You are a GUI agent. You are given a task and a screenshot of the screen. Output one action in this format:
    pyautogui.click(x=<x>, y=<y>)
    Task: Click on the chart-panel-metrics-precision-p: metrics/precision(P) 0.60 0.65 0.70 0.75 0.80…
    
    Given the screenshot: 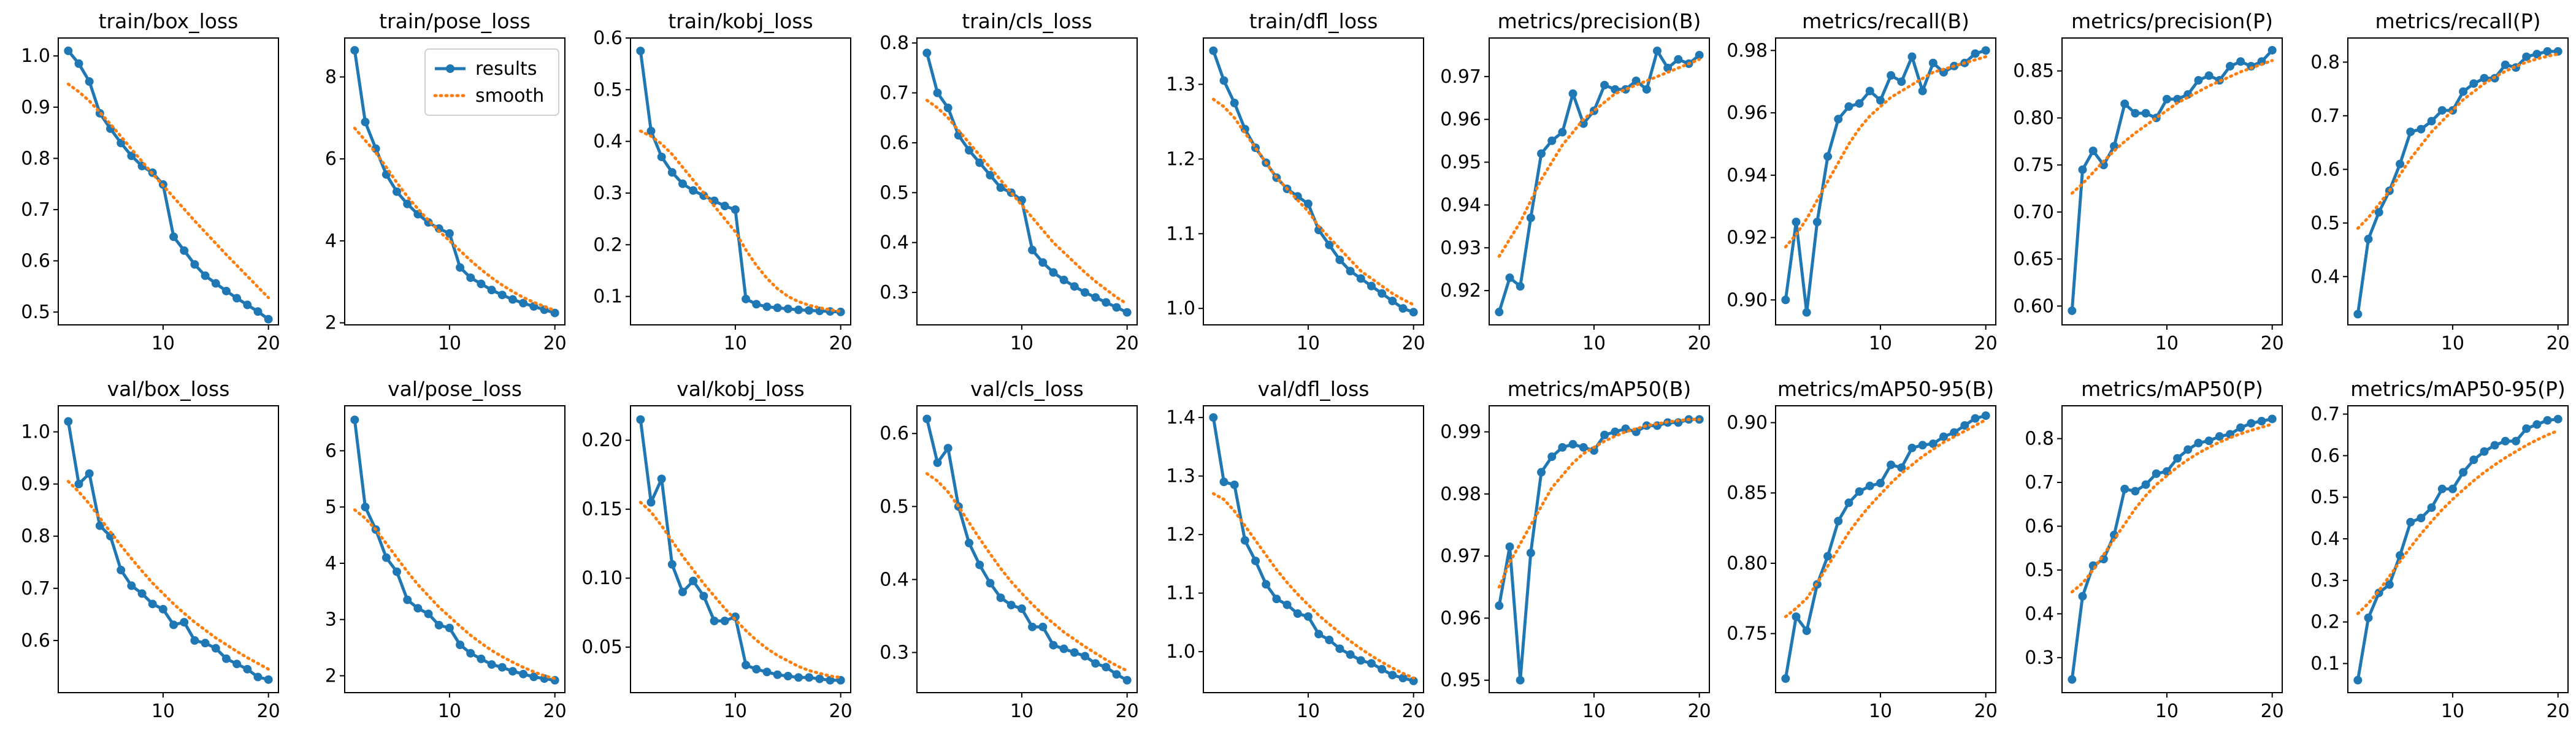 What is the action you would take?
    pyautogui.click(x=2147, y=184)
    